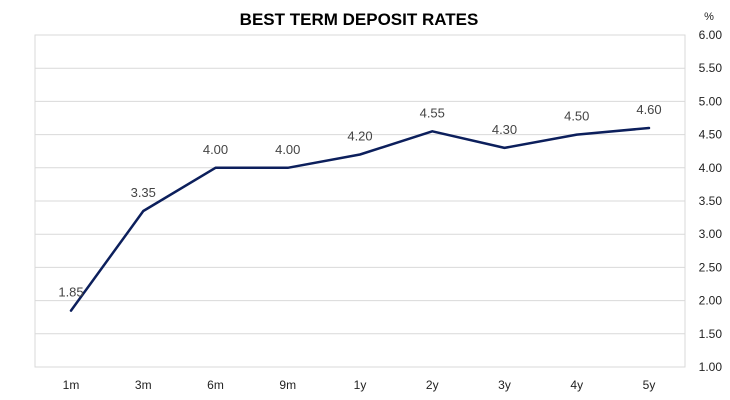  Describe the element at coordinates (649, 385) in the screenshot. I see `x-tick-label: 5y` at that location.